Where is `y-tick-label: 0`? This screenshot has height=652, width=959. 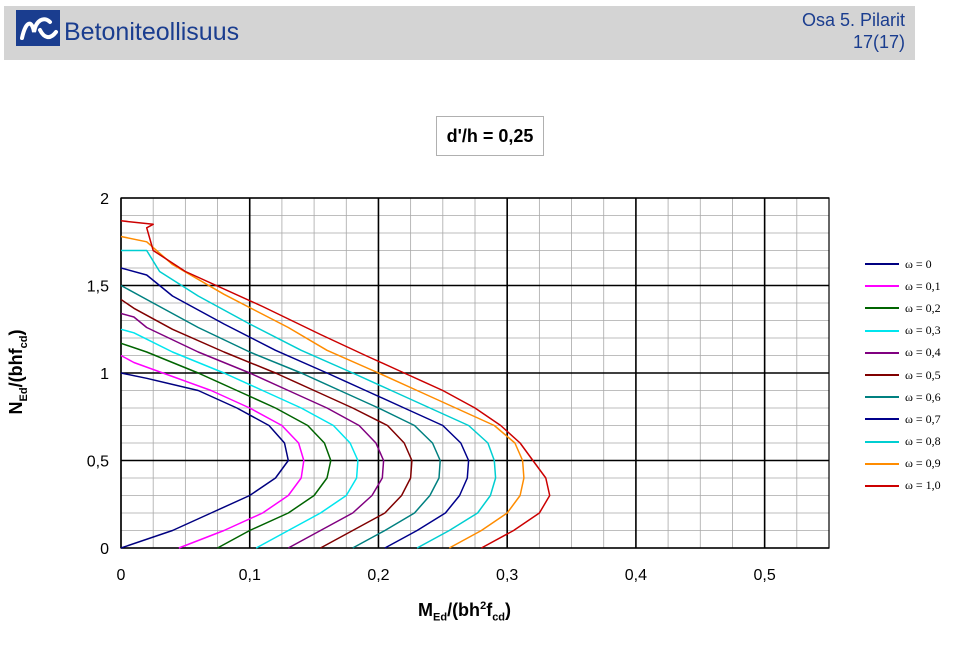 y-tick-label: 0 is located at coordinates (104, 549).